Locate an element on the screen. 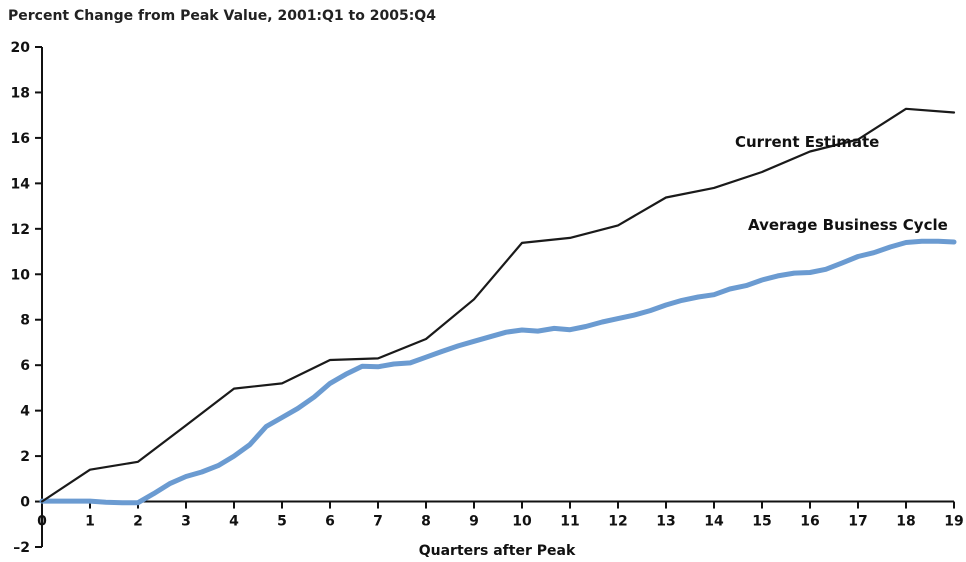 This screenshot has height=562, width=966. y-axis-ticks: –2 0 2 4 6 8 10 12 14 16 18 20 is located at coordinates (26, 298).